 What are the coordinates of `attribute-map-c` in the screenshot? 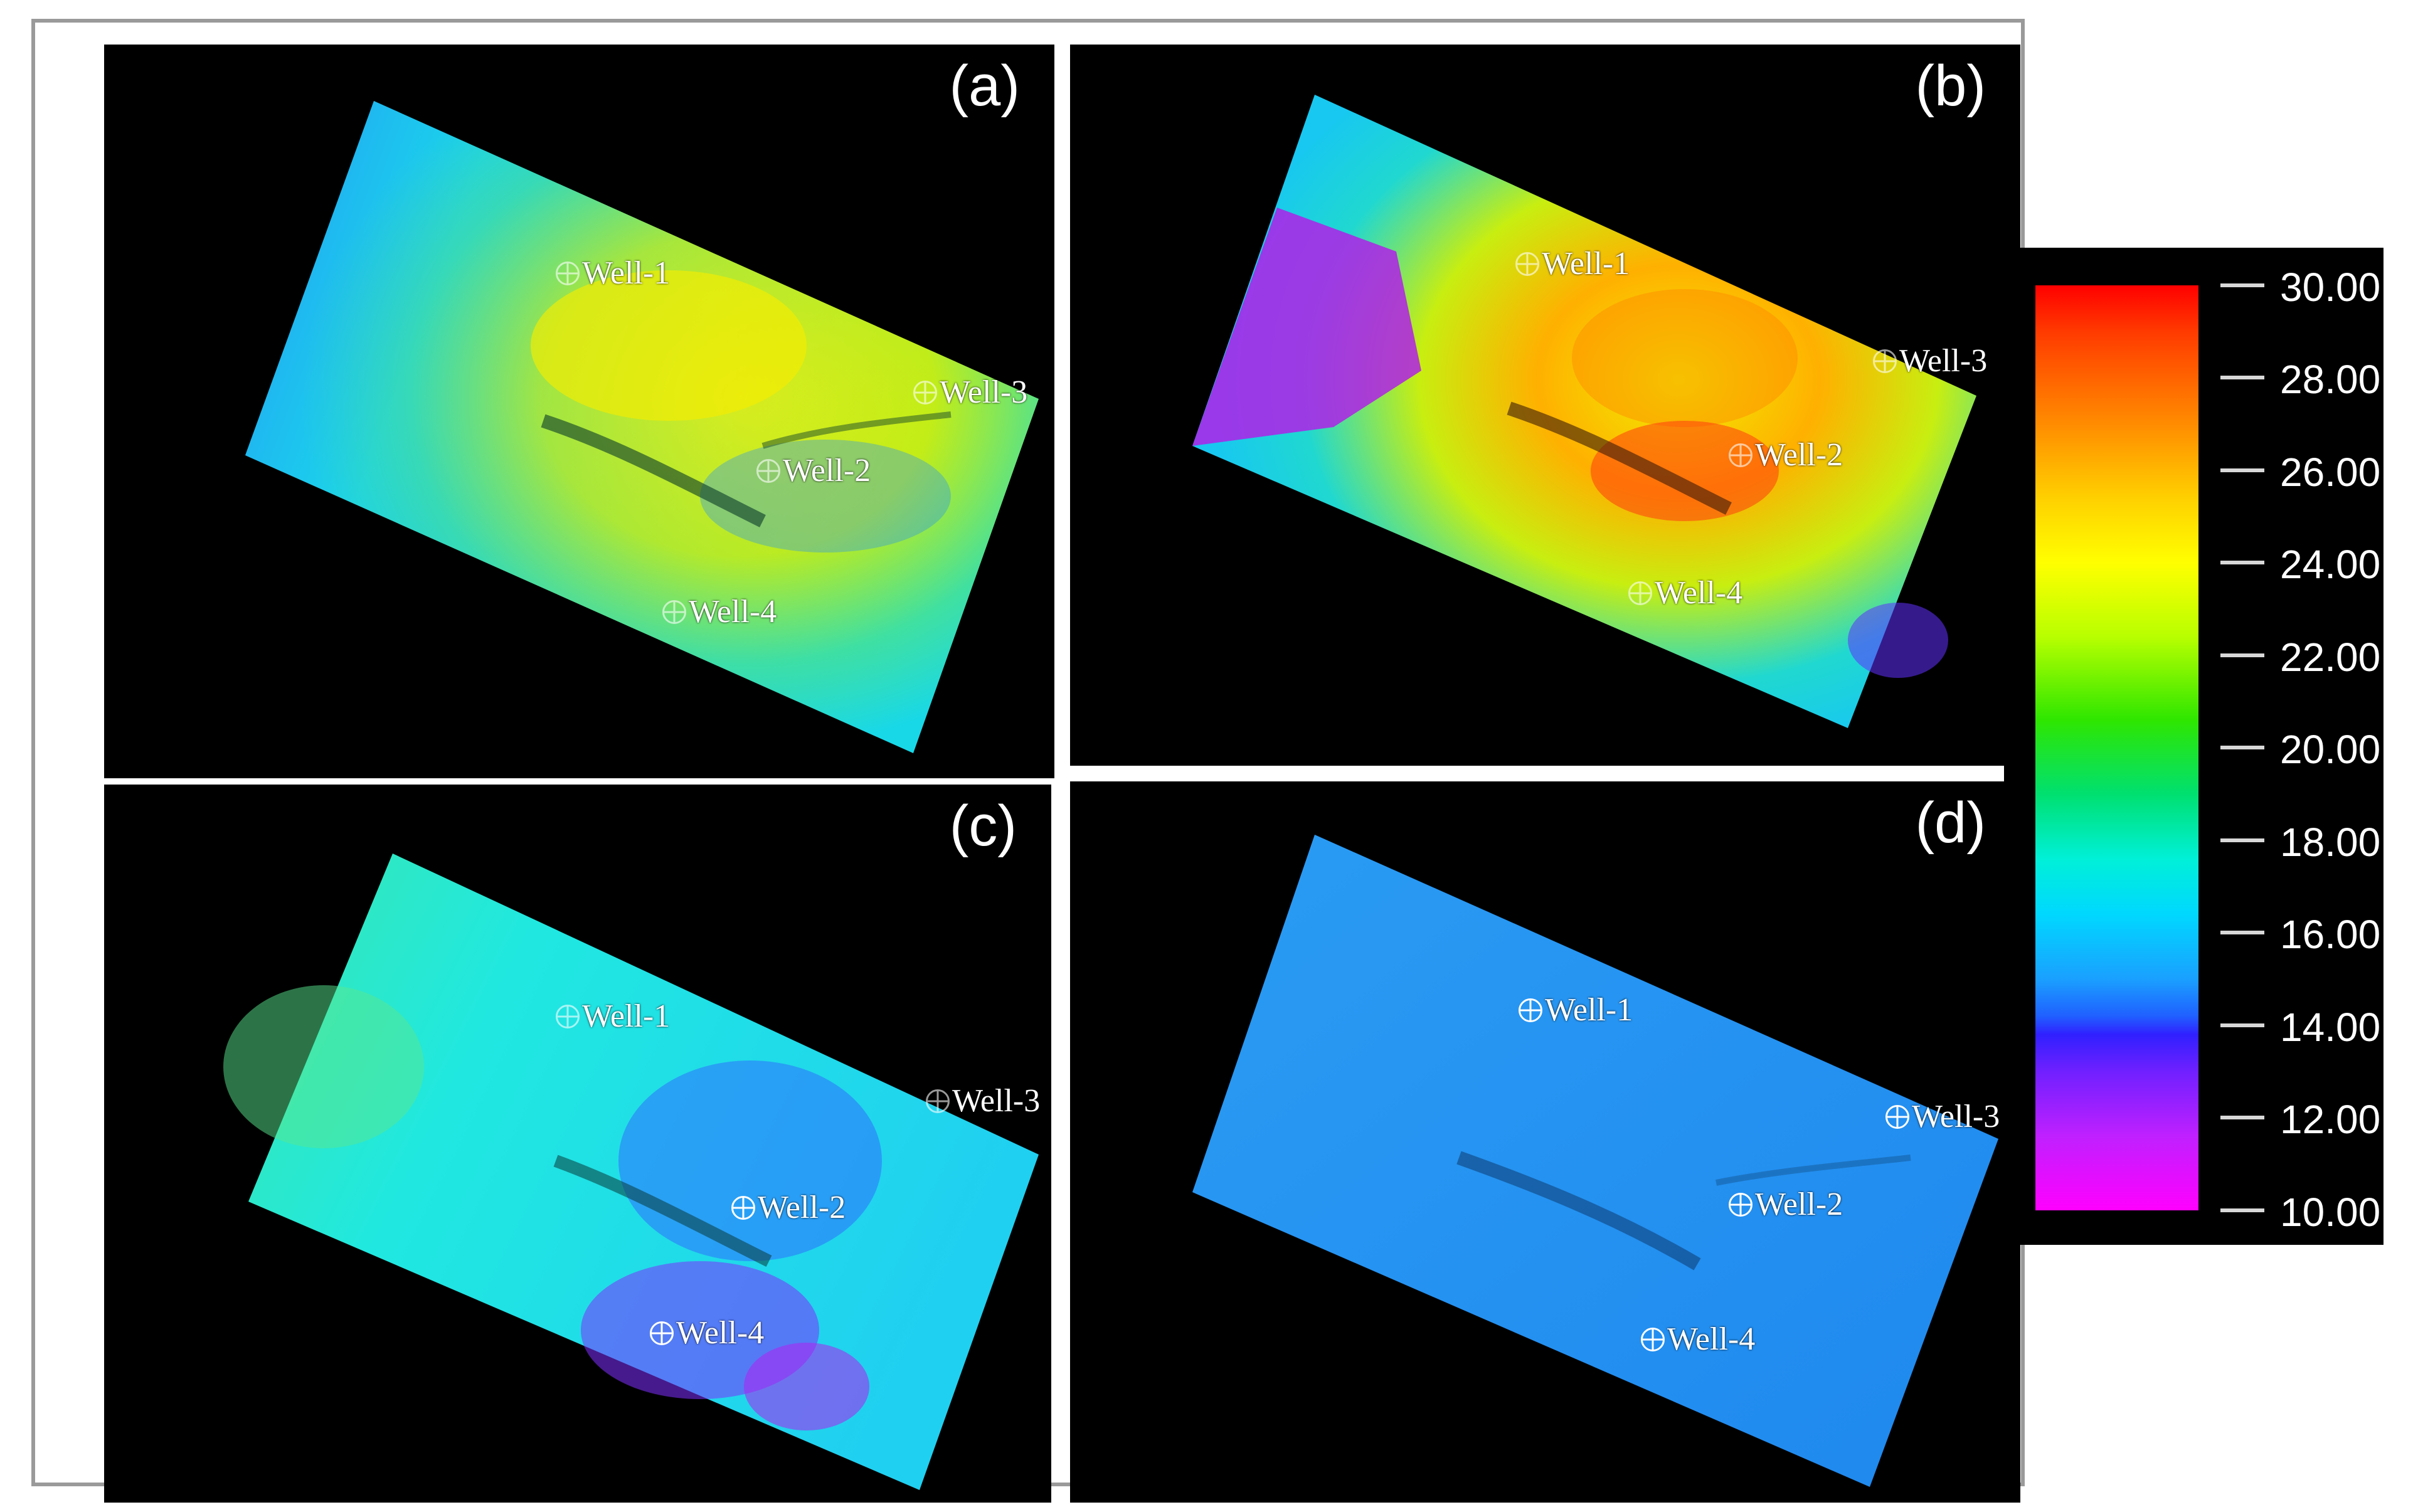 It's located at (631, 1172).